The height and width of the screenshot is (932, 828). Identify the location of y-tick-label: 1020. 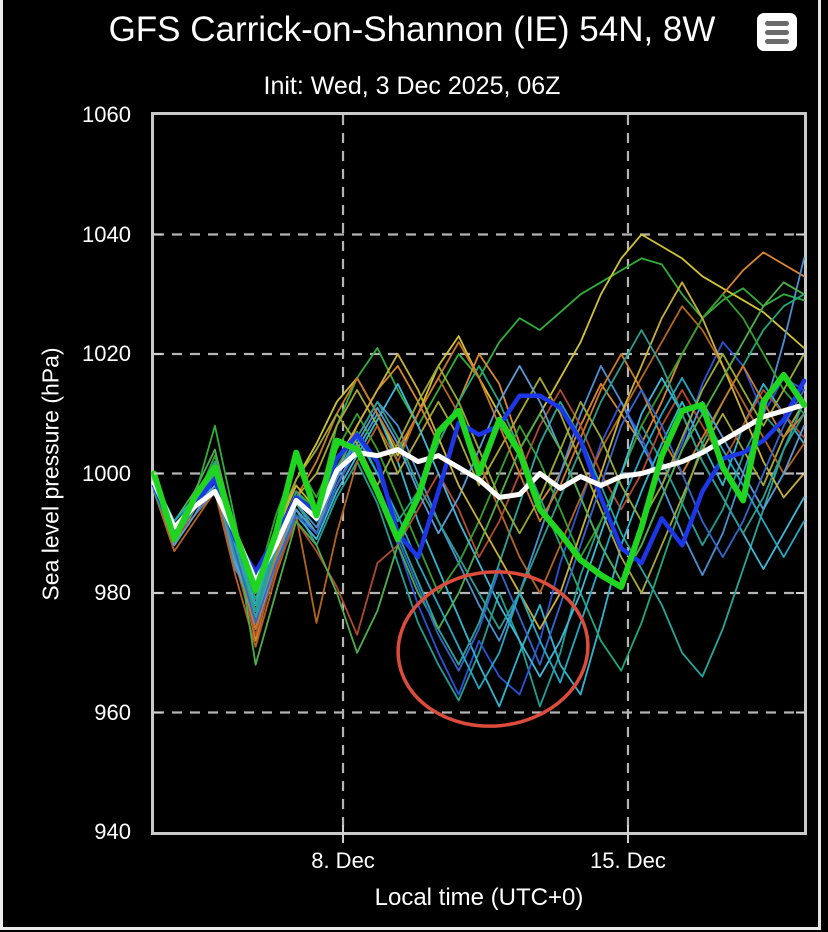
(106, 353).